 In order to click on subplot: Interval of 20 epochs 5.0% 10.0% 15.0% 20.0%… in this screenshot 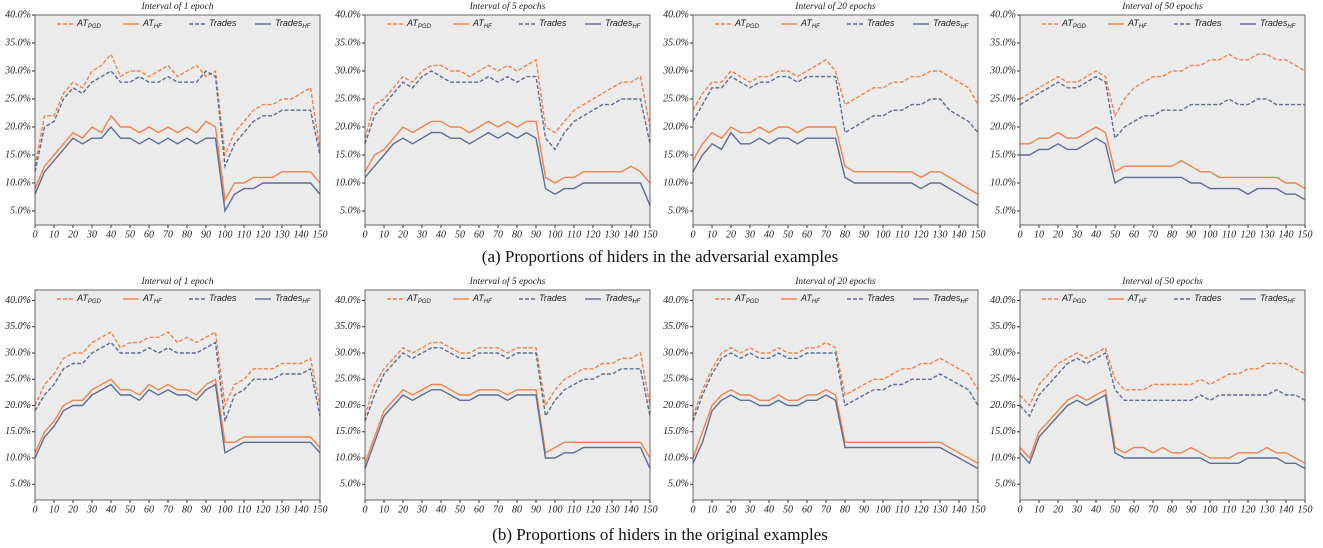, I will do `click(823, 120)`.